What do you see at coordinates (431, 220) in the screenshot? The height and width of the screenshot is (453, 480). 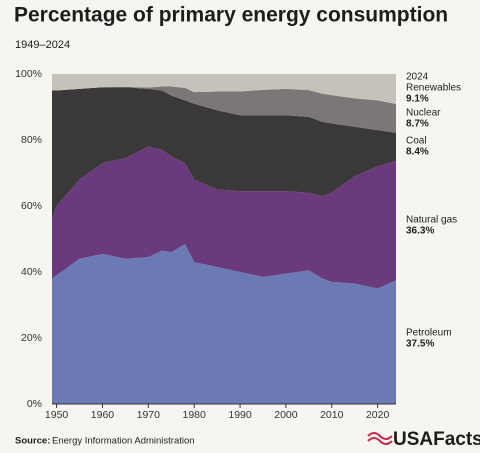 I see `legend-label: Natural gas` at bounding box center [431, 220].